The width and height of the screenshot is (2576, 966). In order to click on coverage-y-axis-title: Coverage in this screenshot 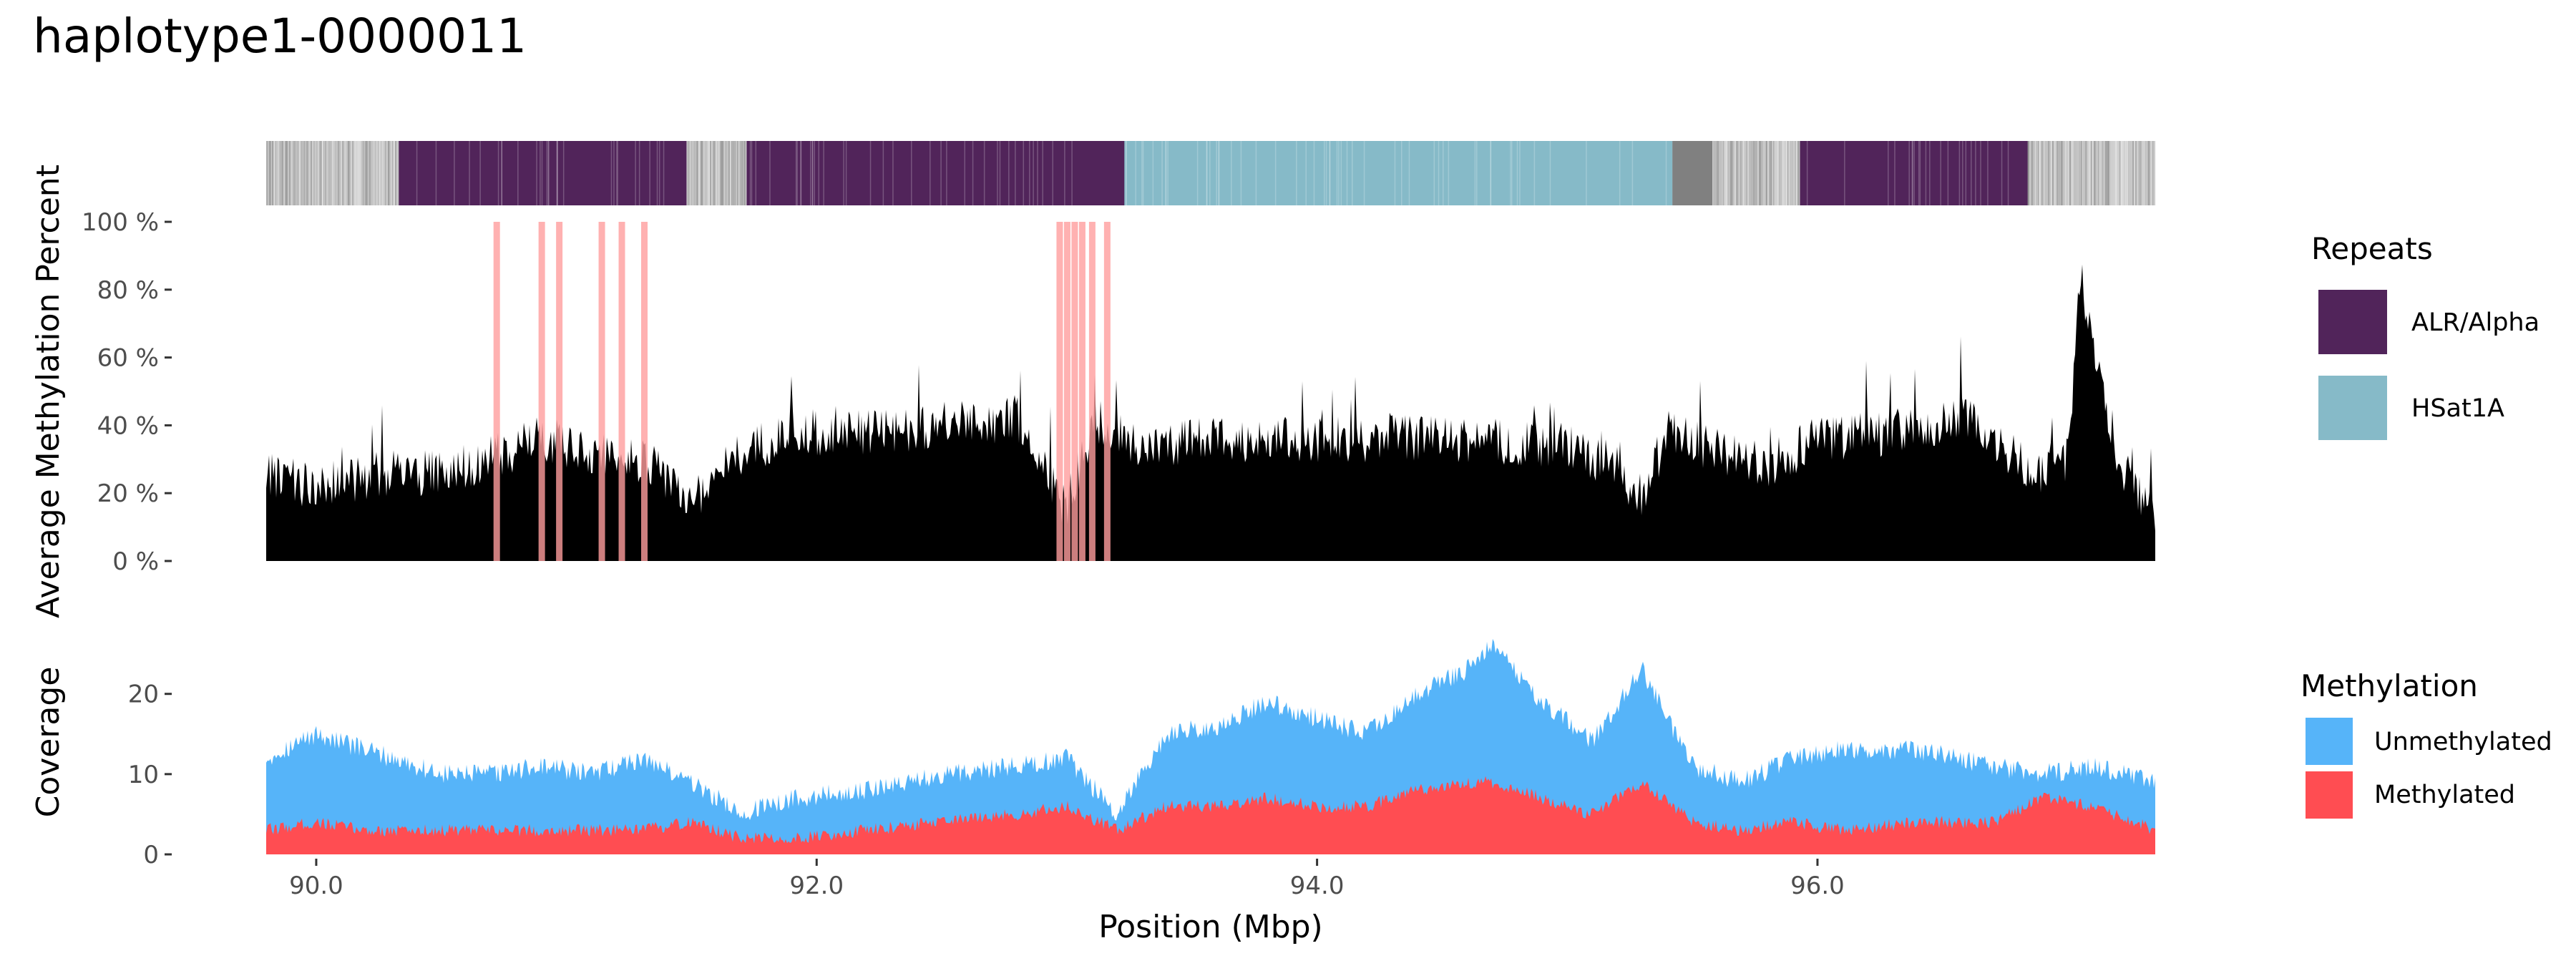, I will do `click(48, 742)`.